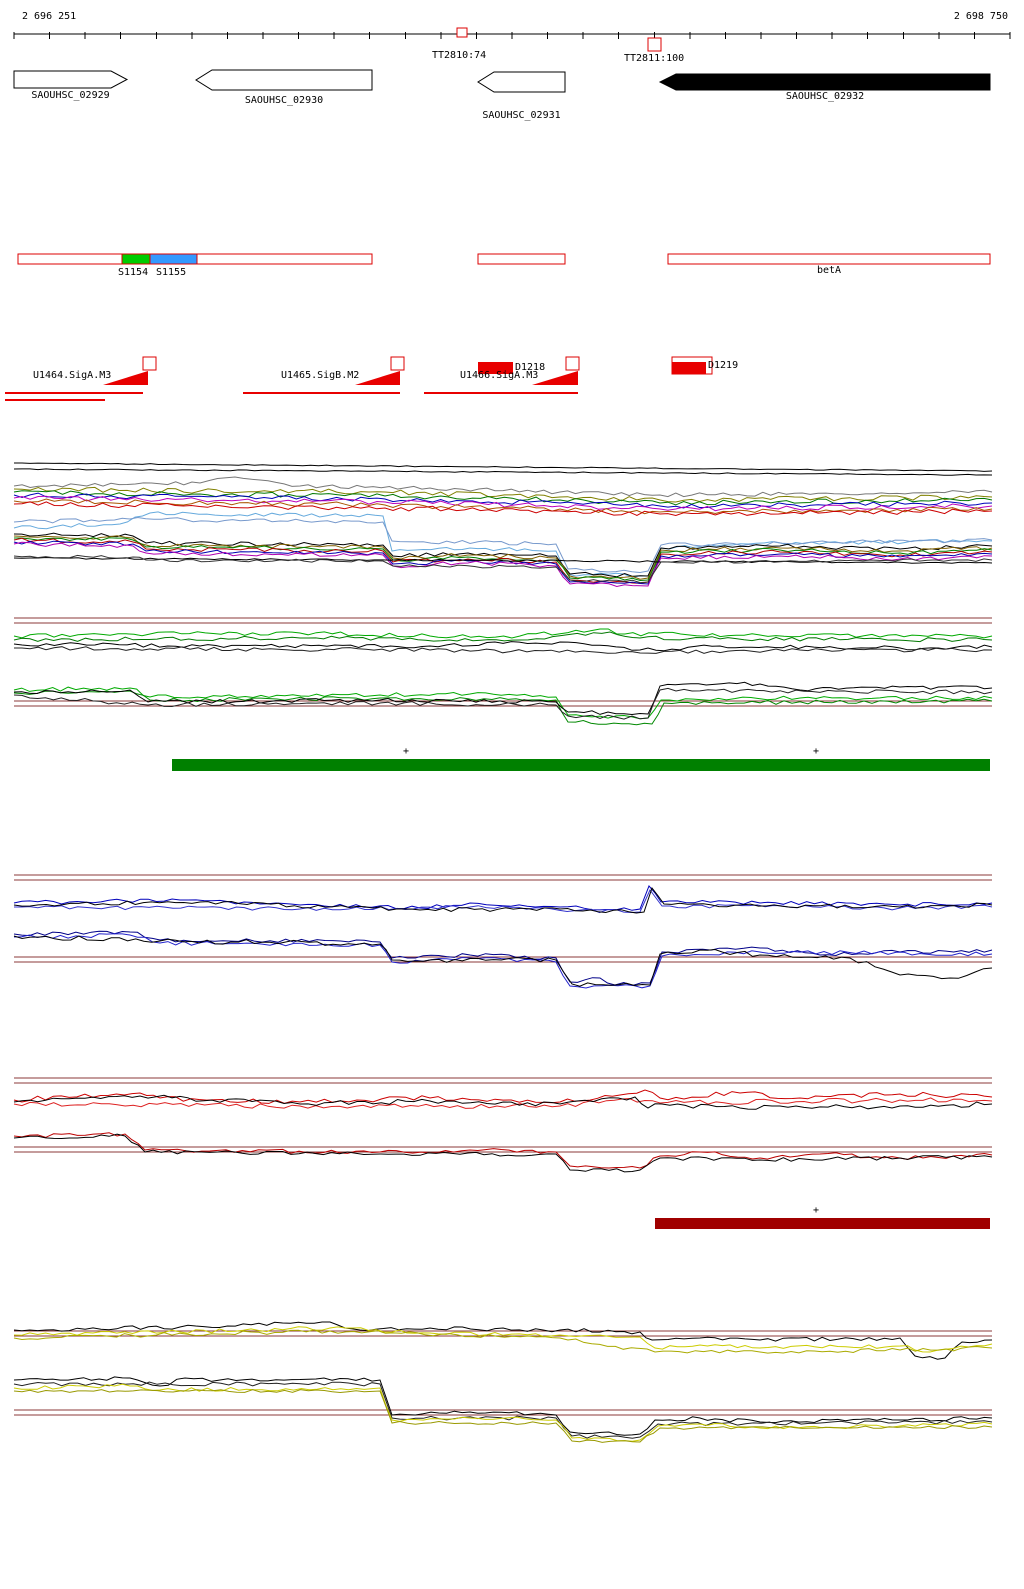 This screenshot has height=1589, width=1024. I want to click on feature-label-d1218: D1218, so click(530, 367).